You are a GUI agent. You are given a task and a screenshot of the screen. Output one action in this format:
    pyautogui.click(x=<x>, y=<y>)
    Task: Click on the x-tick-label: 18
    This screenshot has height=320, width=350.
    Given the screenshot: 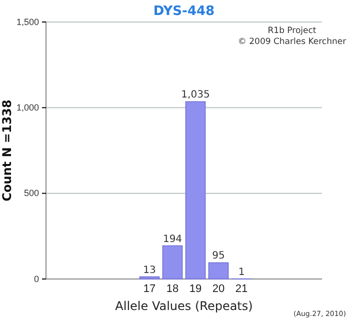 What is the action you would take?
    pyautogui.click(x=172, y=288)
    